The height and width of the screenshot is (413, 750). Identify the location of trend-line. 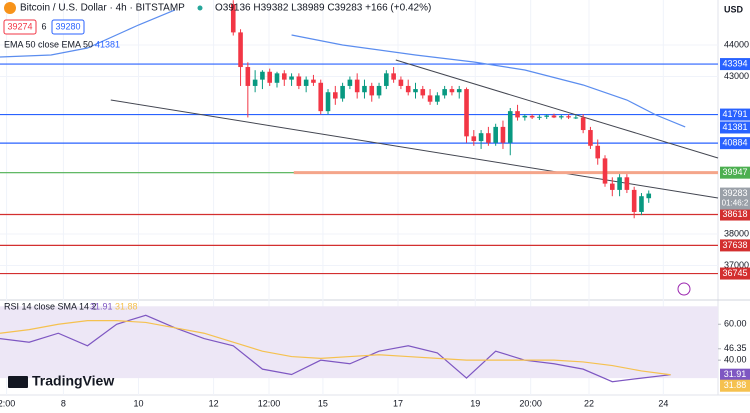
(557, 109).